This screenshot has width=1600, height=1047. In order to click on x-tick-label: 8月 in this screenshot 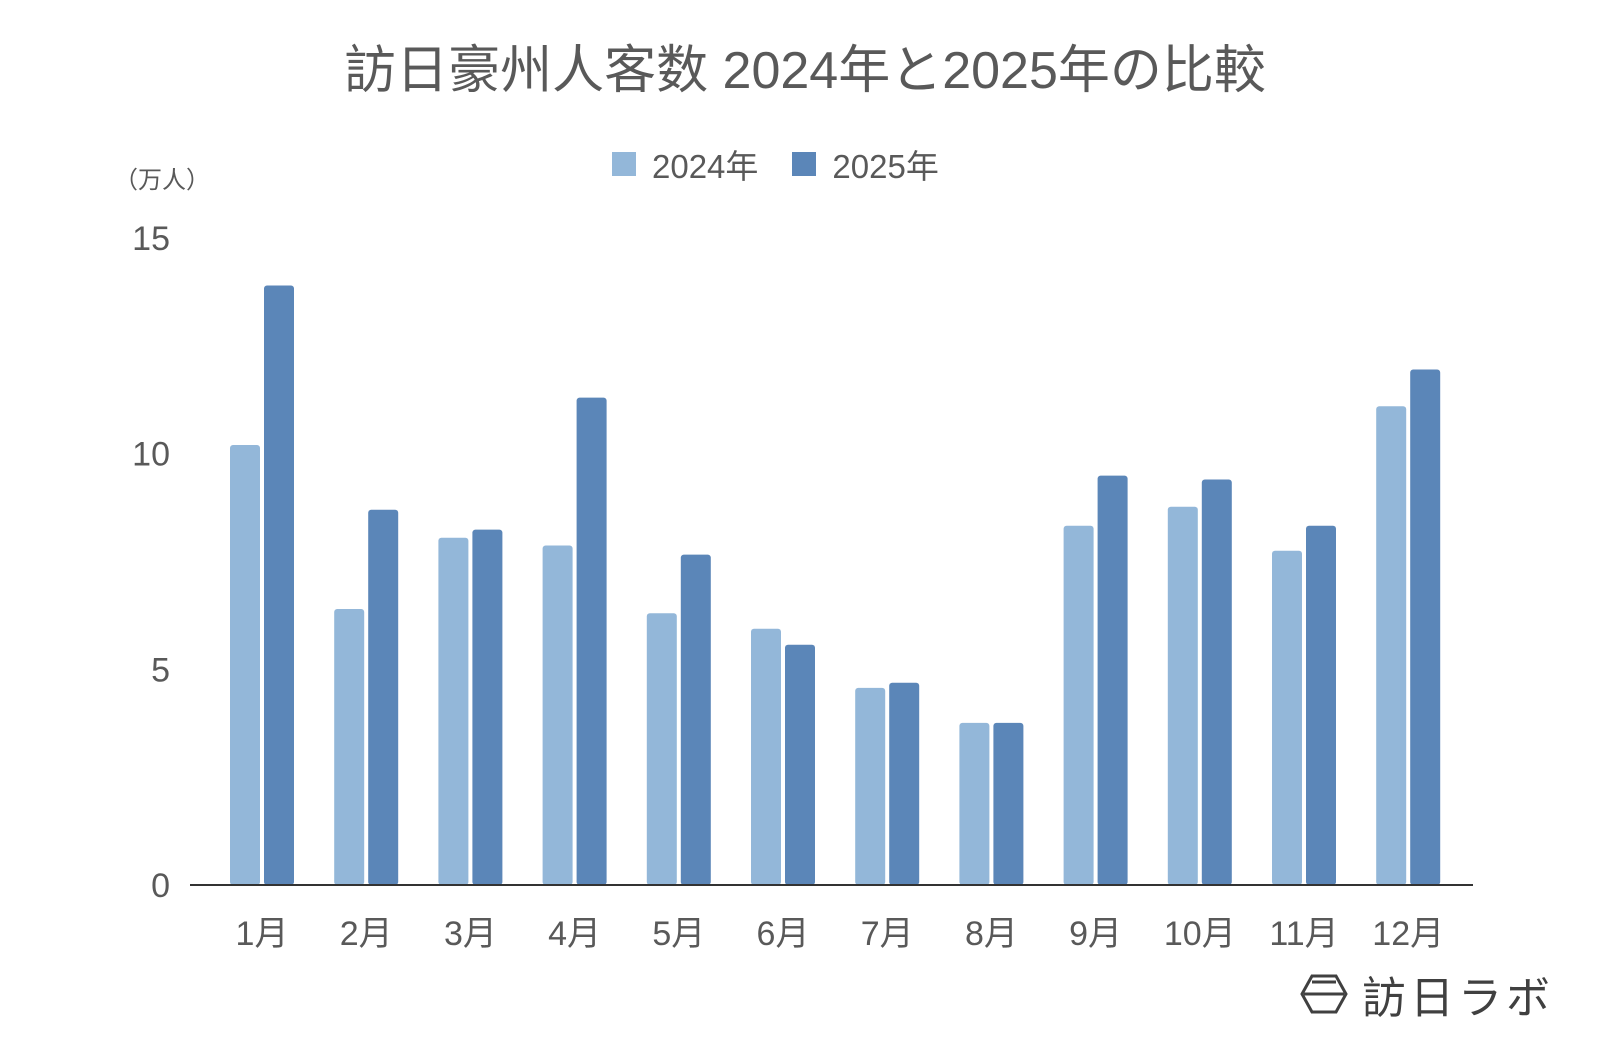, I will do `click(991, 934)`.